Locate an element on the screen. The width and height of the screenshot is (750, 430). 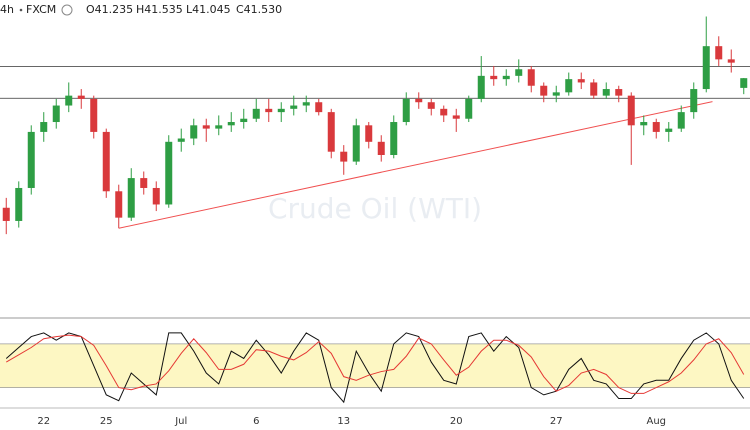
source: FXCM is located at coordinates (41, 9).